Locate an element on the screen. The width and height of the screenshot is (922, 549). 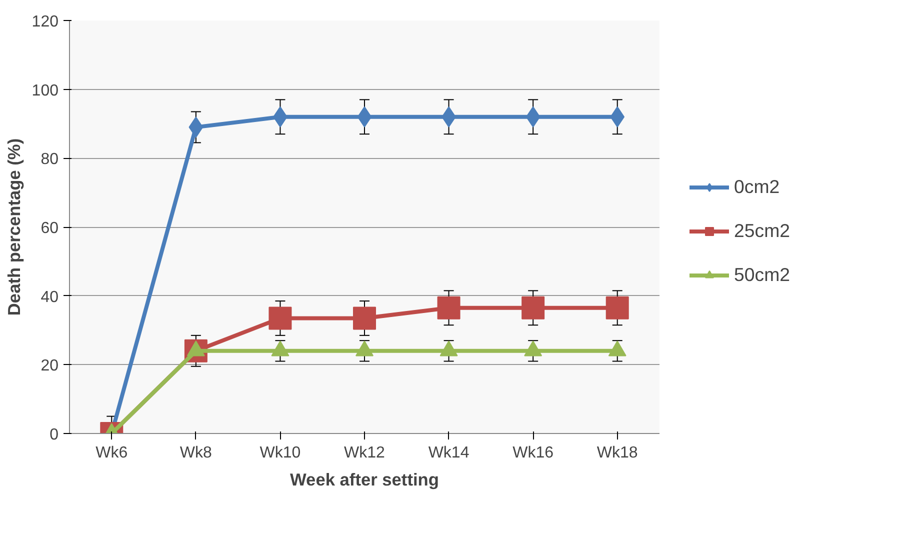
y-tick-label: 20 is located at coordinates (49, 366).